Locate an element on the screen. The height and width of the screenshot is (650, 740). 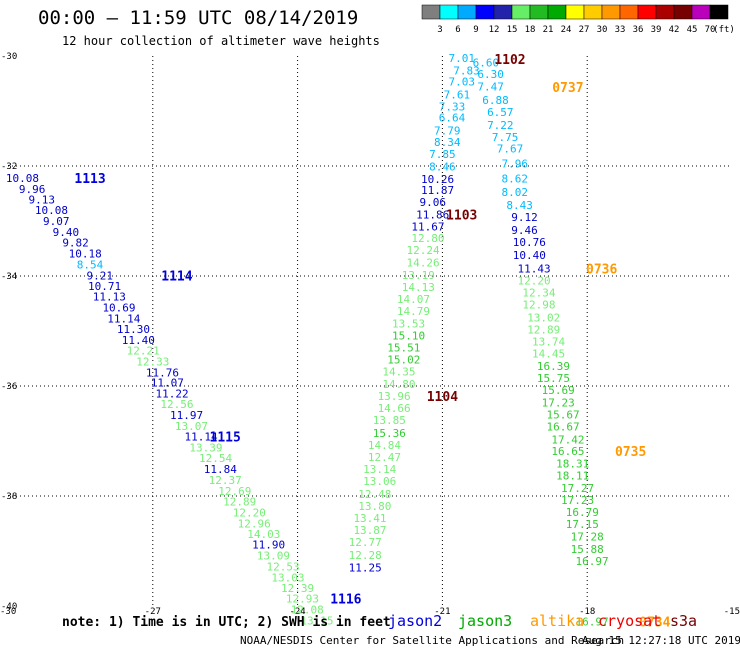
wave-height-point: 11.76 is located at coordinates (162, 372).